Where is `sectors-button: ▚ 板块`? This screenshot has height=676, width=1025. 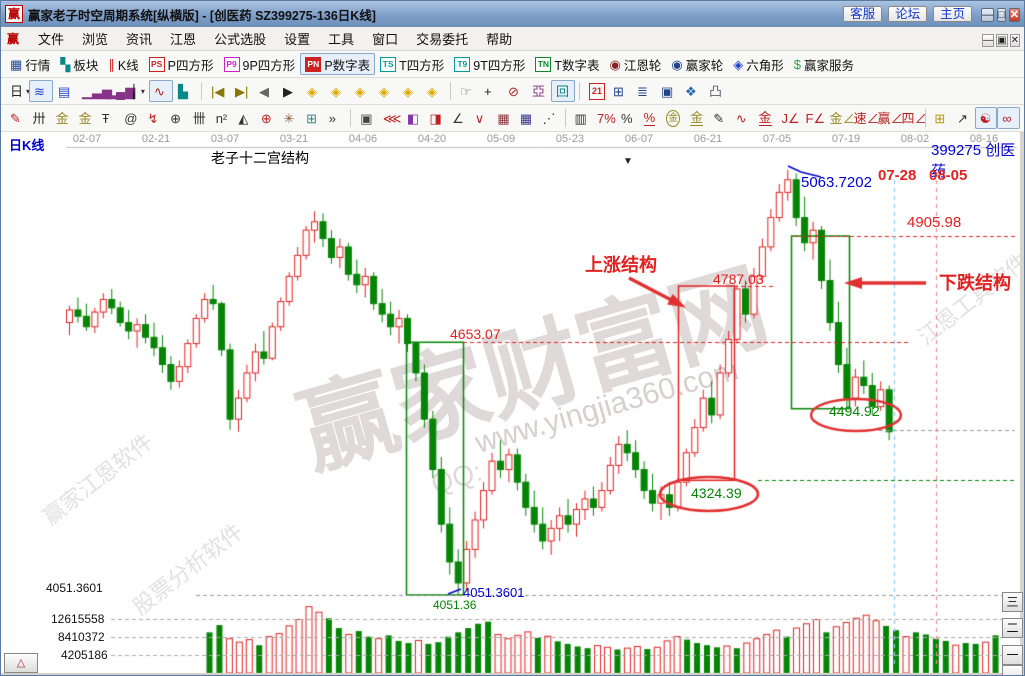
sectors-button: ▚ 板块 is located at coordinates (79, 64).